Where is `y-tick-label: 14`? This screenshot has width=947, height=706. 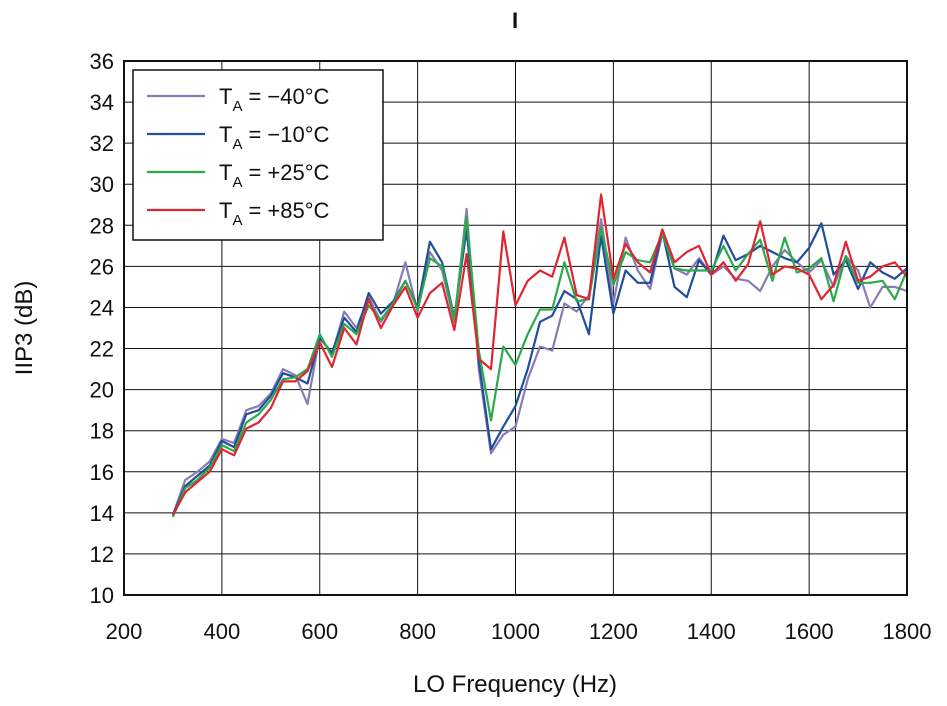 y-tick-label: 14 is located at coordinates (102, 513).